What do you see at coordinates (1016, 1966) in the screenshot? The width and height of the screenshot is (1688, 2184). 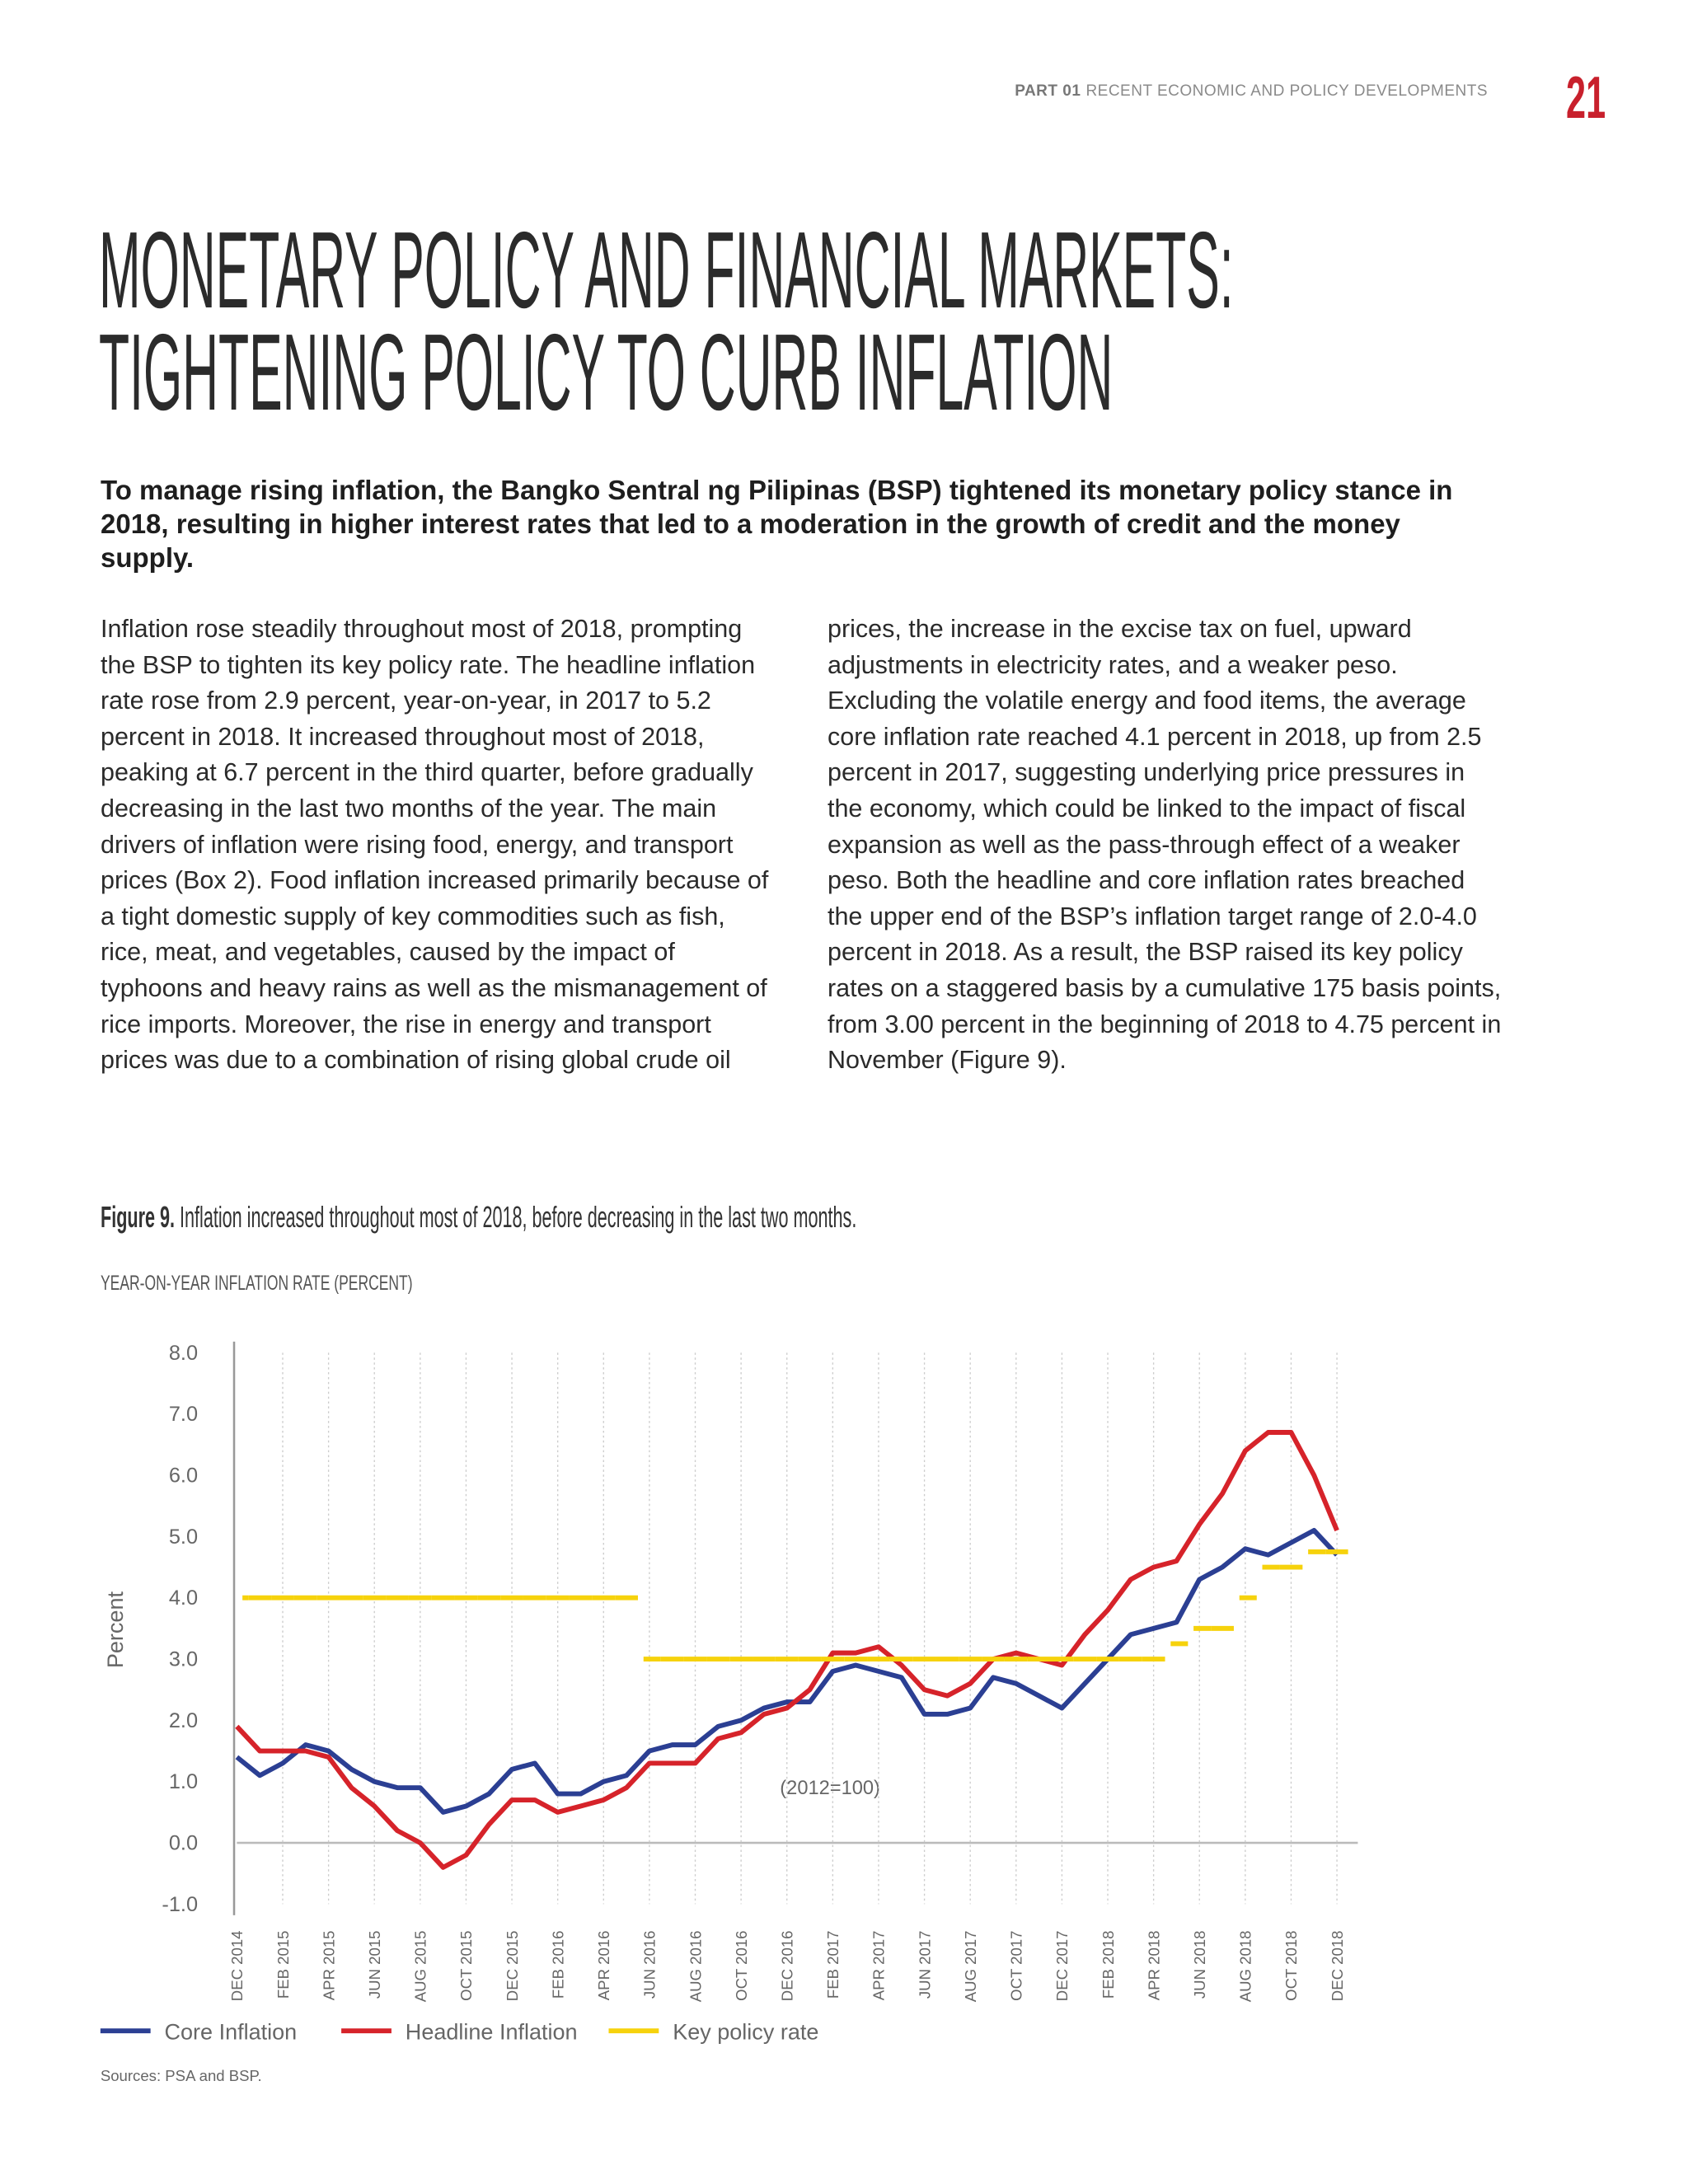 I see `x-tick-label: OCT 2017` at bounding box center [1016, 1966].